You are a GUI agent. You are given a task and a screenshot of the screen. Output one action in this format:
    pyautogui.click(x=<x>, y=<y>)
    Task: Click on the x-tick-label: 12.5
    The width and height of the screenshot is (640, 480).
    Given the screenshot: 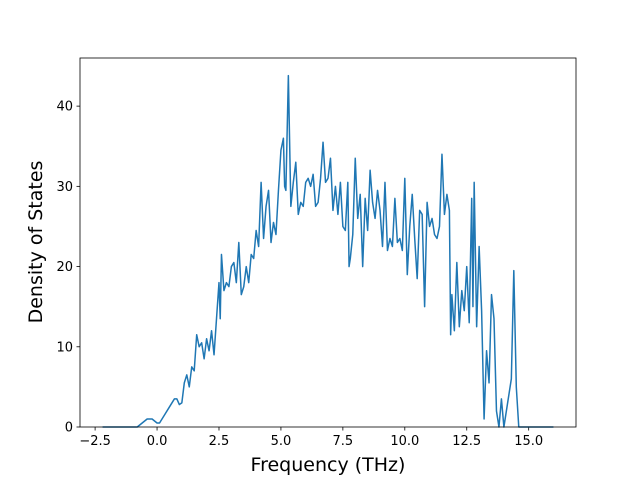 What is the action you would take?
    pyautogui.click(x=466, y=441)
    